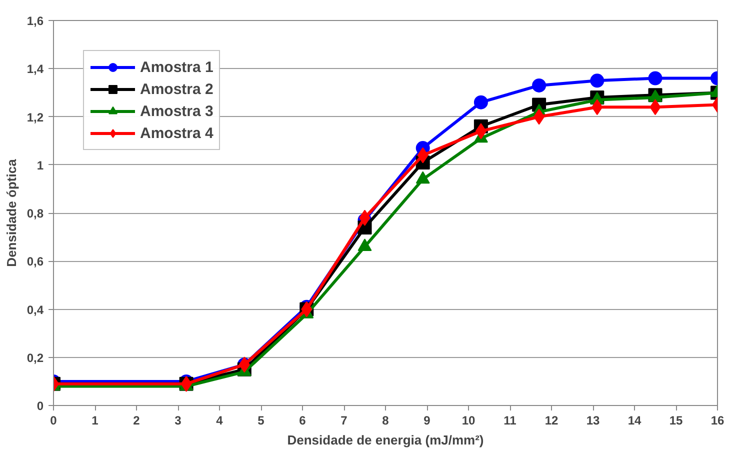 This screenshot has height=450, width=737. I want to click on x-tick-label: 0, so click(54, 421).